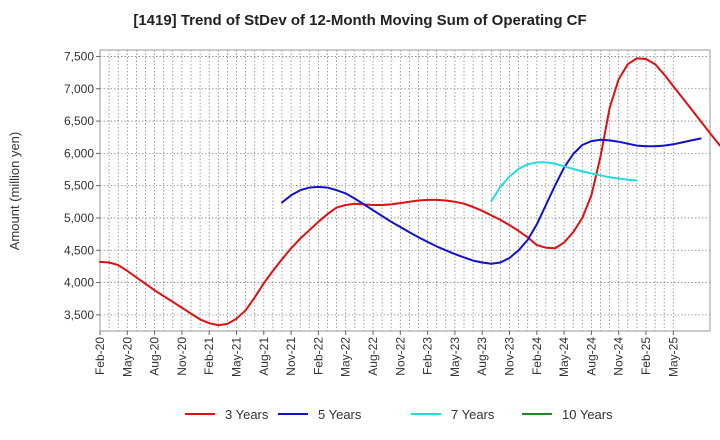 Image resolution: width=720 pixels, height=440 pixels. What do you see at coordinates (482, 356) in the screenshot?
I see `x-tick-label: Aug-23` at bounding box center [482, 356].